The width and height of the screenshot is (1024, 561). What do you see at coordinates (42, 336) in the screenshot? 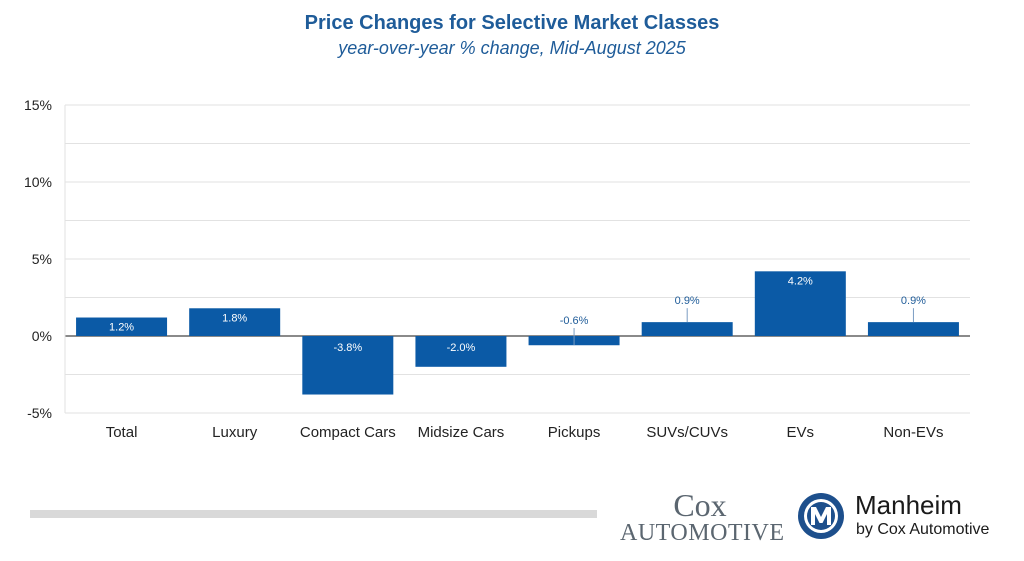
I see `y-tick-label: 0%` at bounding box center [42, 336].